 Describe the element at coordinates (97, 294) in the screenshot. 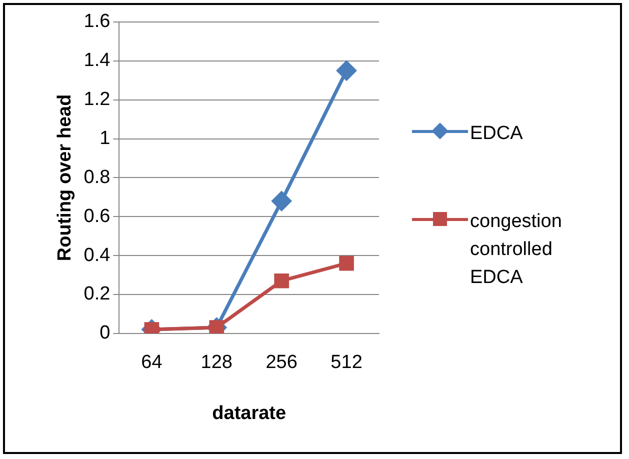

I see `y-tick-label: 0.2` at that location.